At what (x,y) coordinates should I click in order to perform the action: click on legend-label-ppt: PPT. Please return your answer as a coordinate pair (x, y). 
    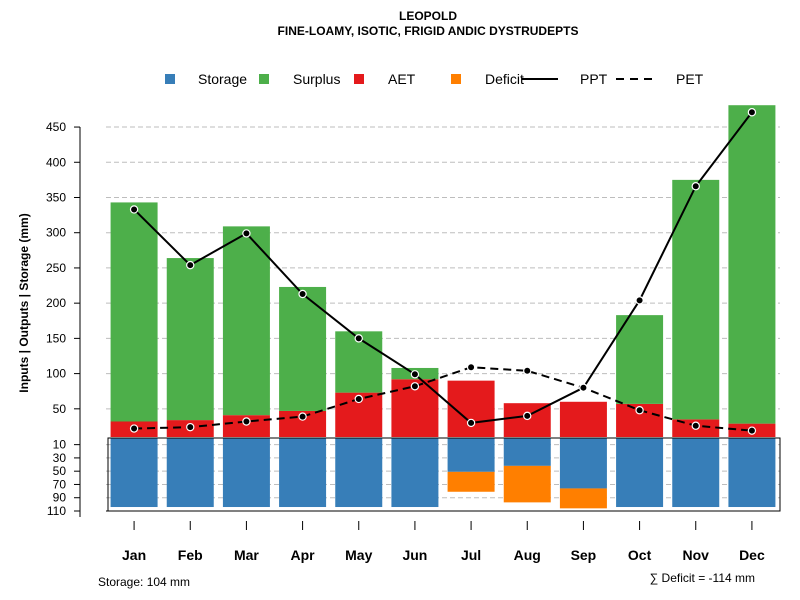
    Looking at the image, I should click on (594, 79).